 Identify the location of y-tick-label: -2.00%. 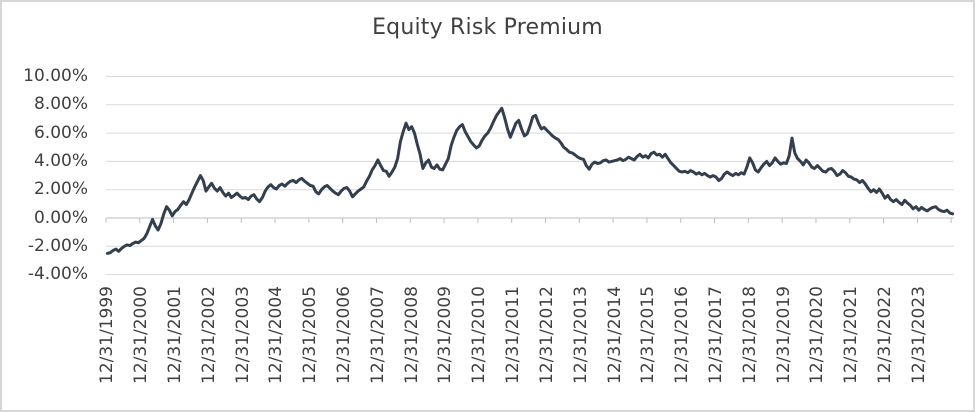
(57, 245).